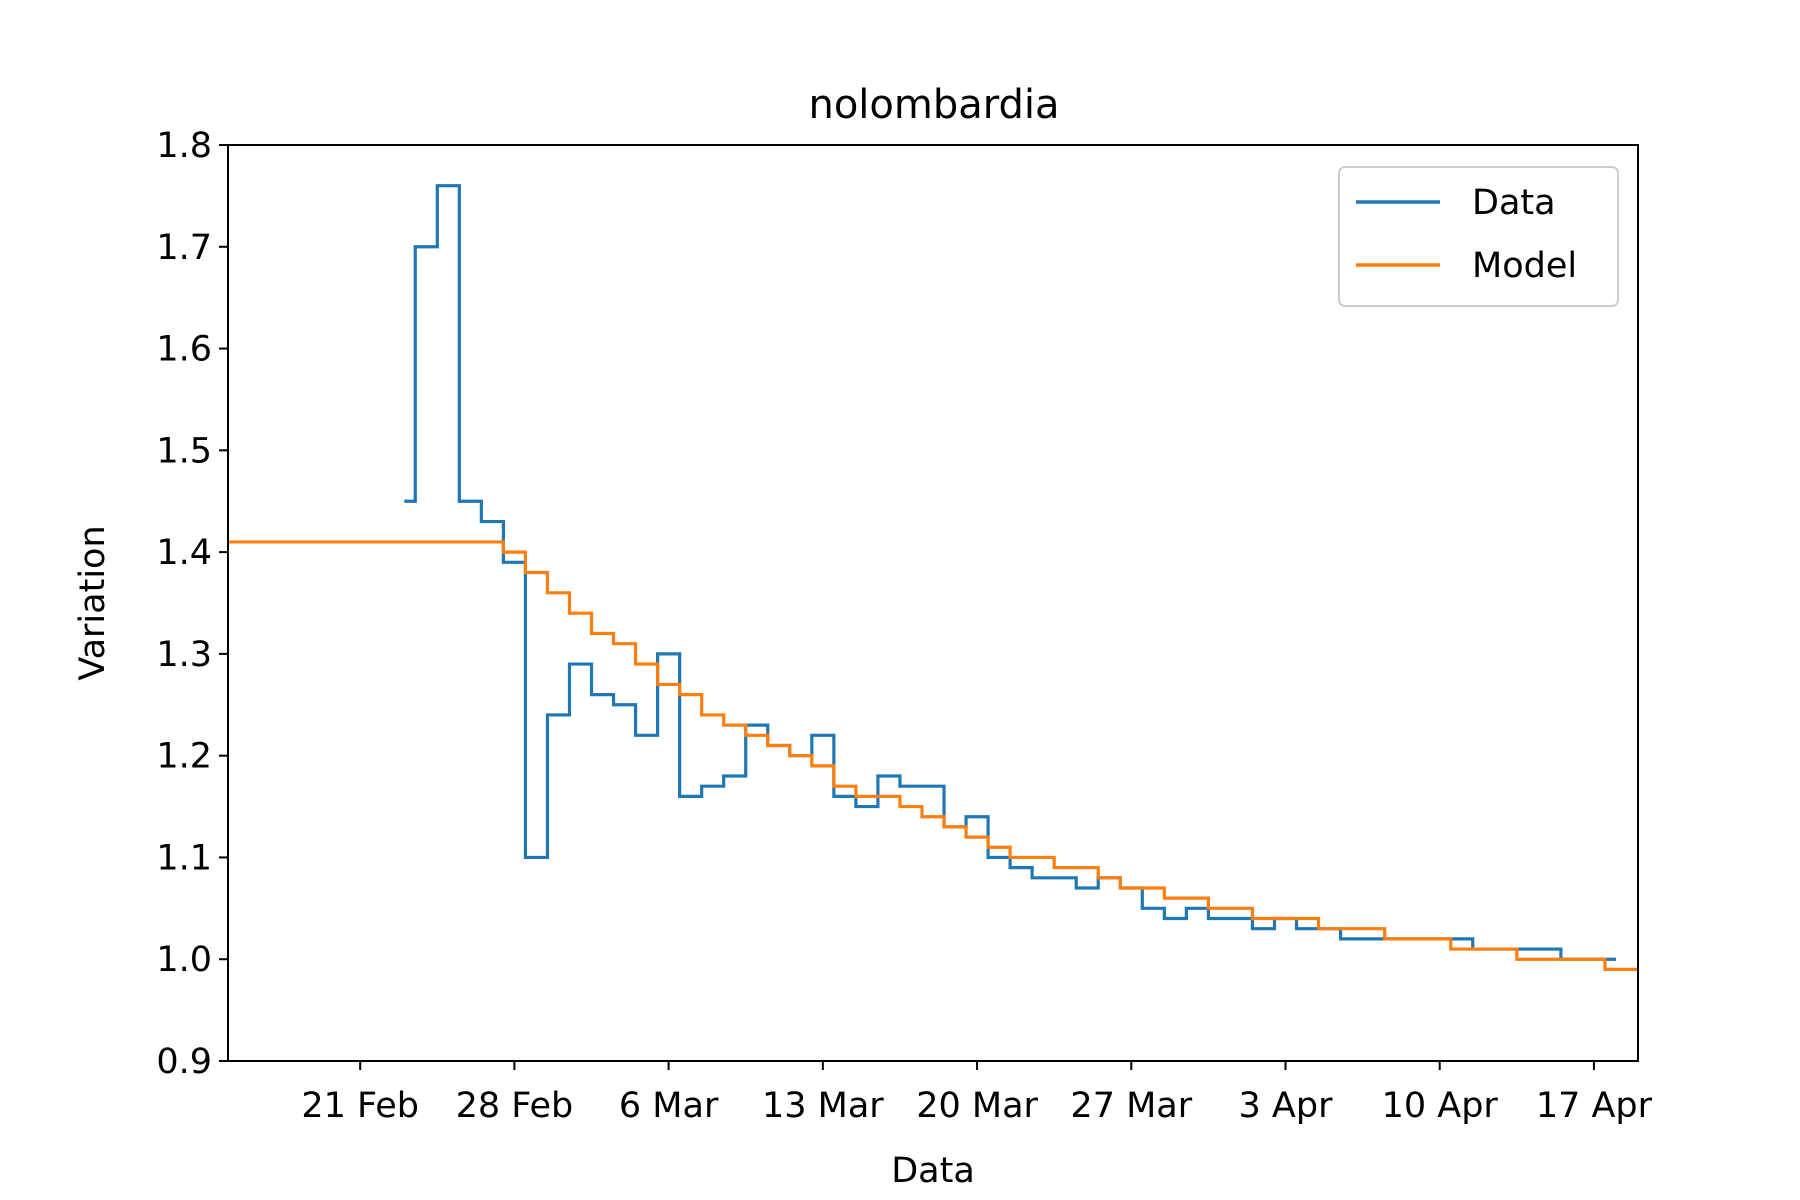 The height and width of the screenshot is (1200, 1800). What do you see at coordinates (1514, 203) in the screenshot?
I see `legend-label-data: Data` at bounding box center [1514, 203].